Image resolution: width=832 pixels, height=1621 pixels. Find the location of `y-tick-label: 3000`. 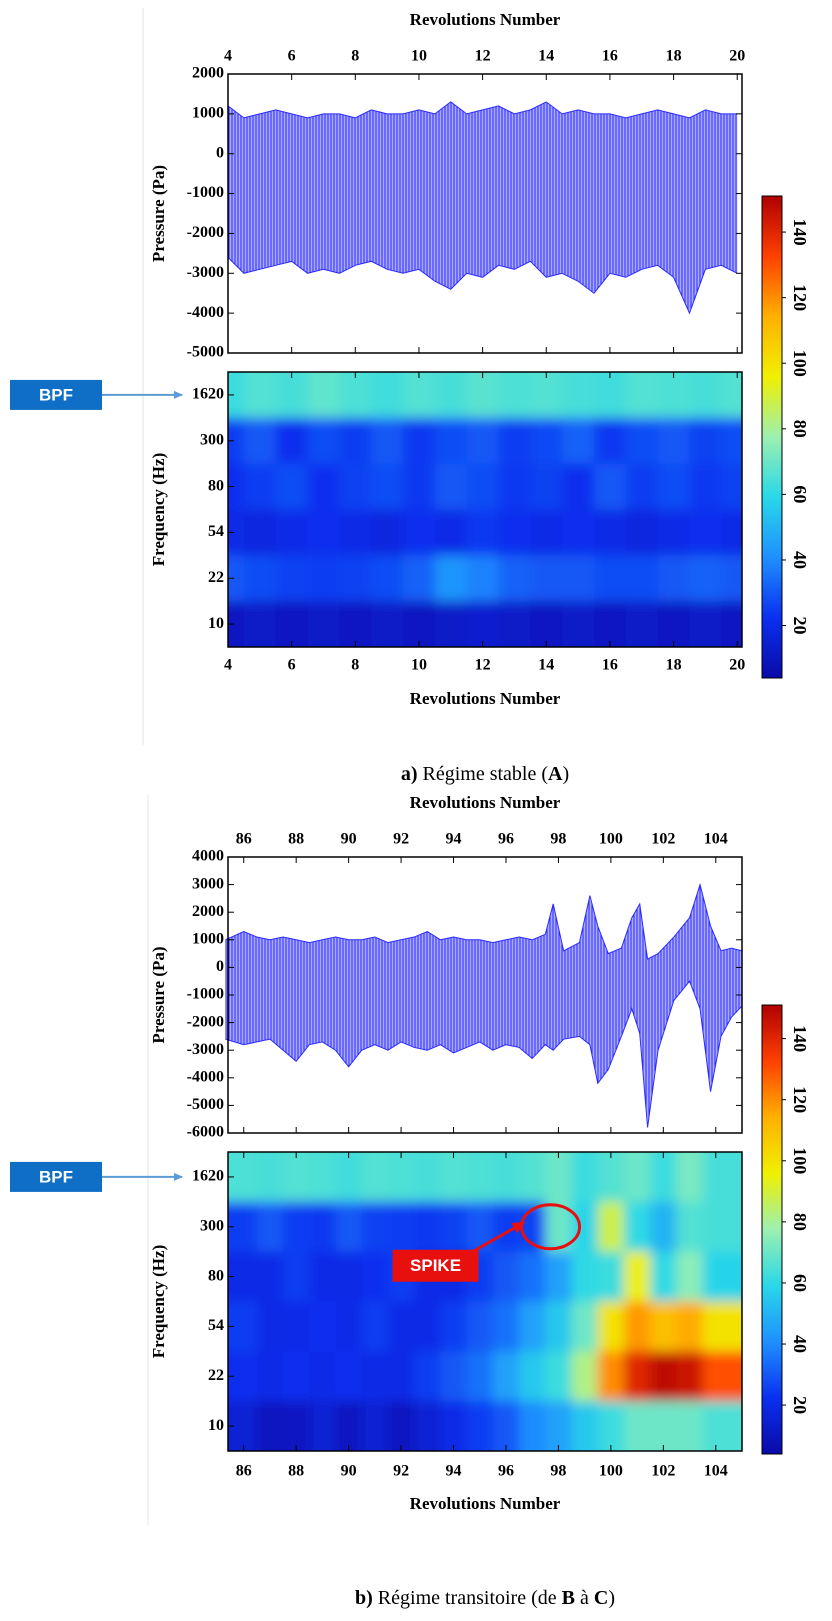

y-tick-label: 3000 is located at coordinates (208, 883).